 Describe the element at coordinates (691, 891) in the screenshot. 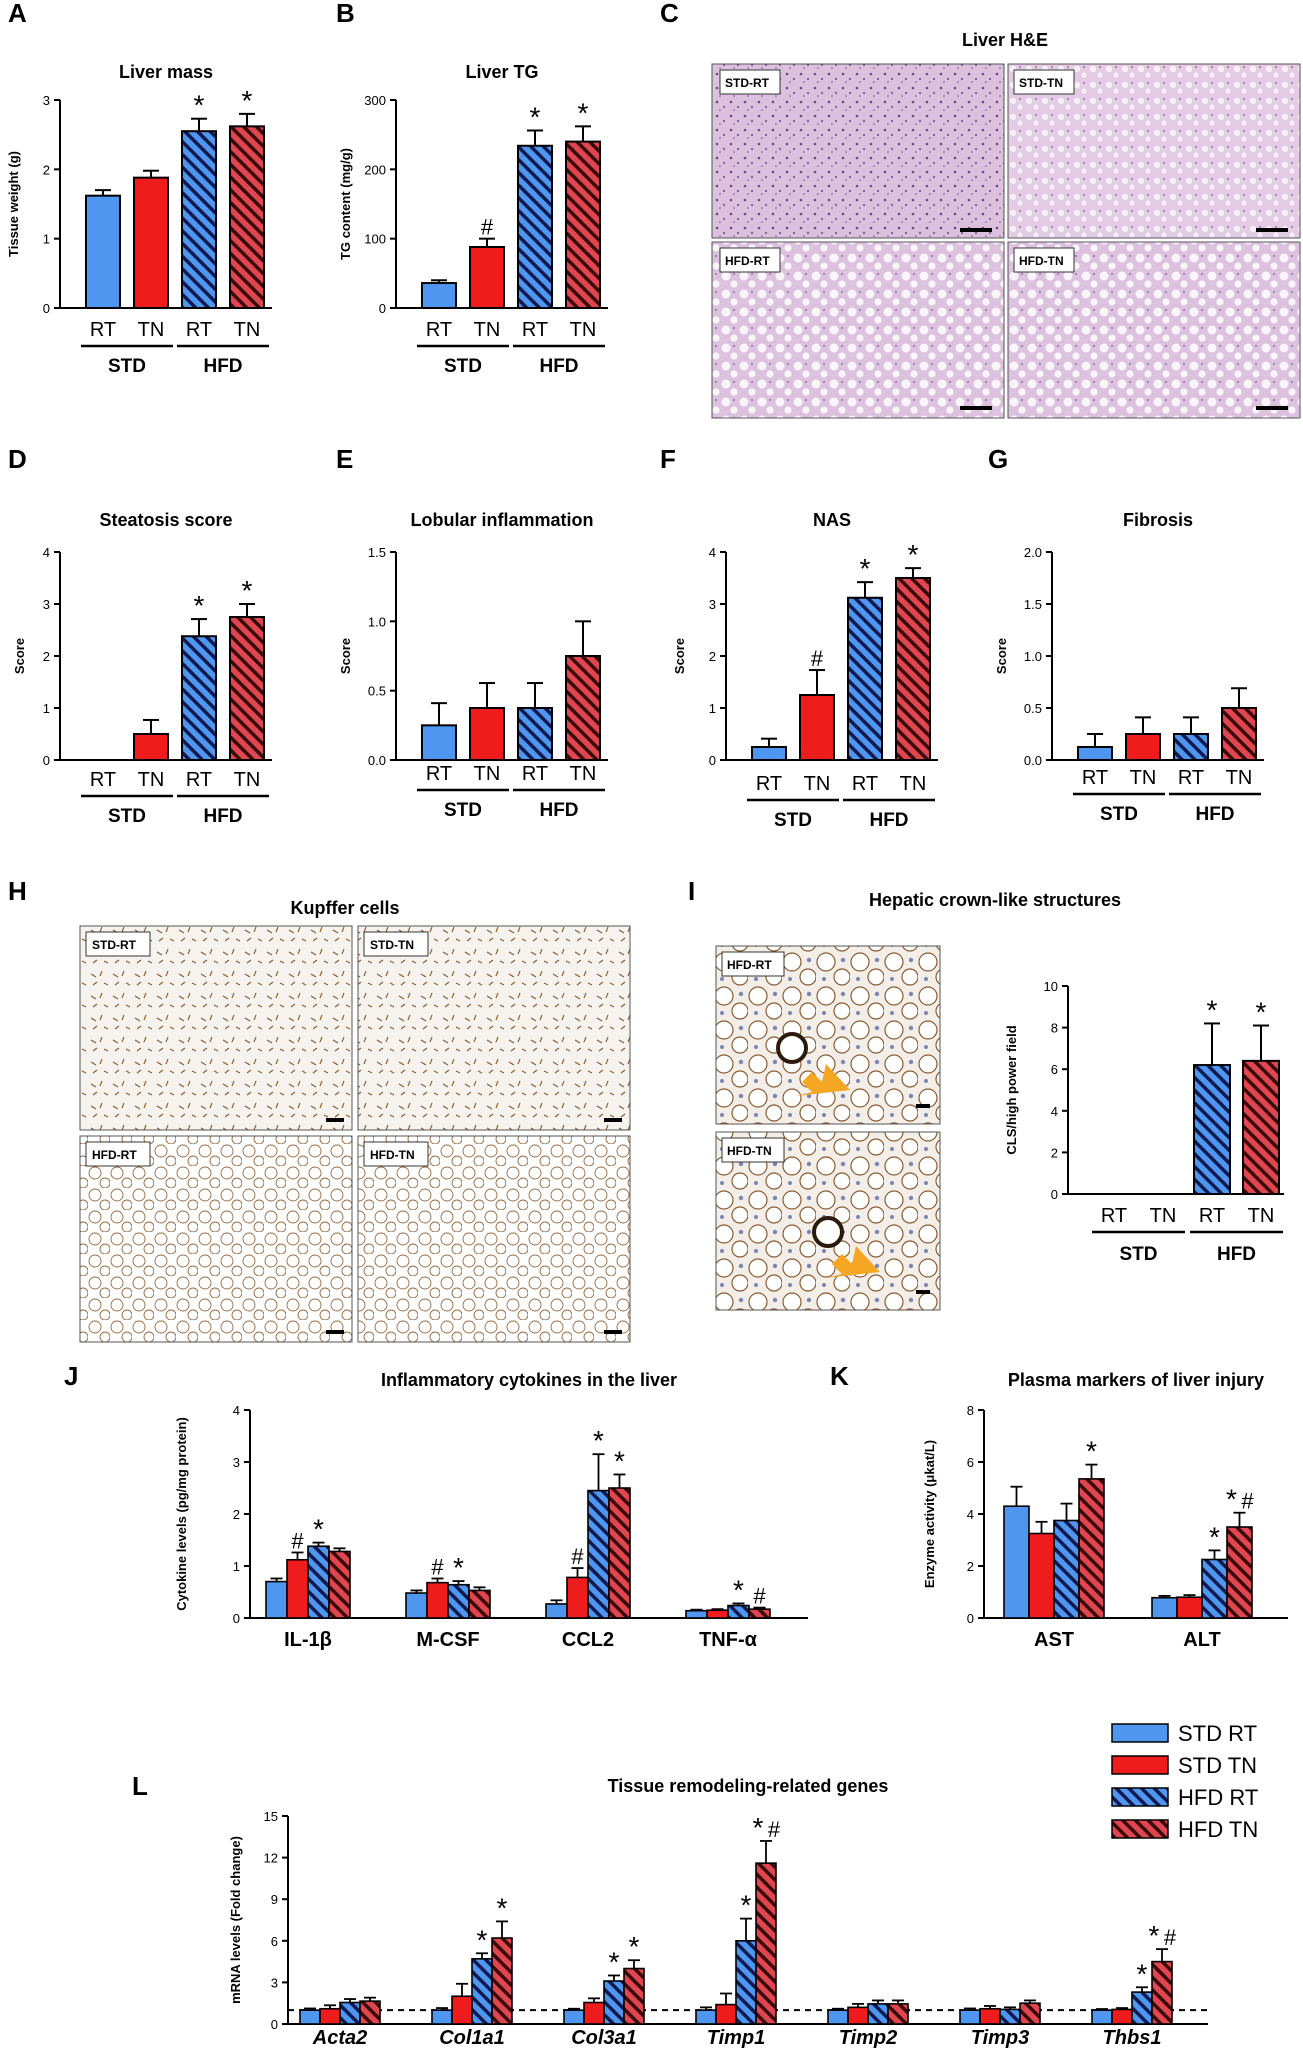

I see `panel-label-i: I` at that location.